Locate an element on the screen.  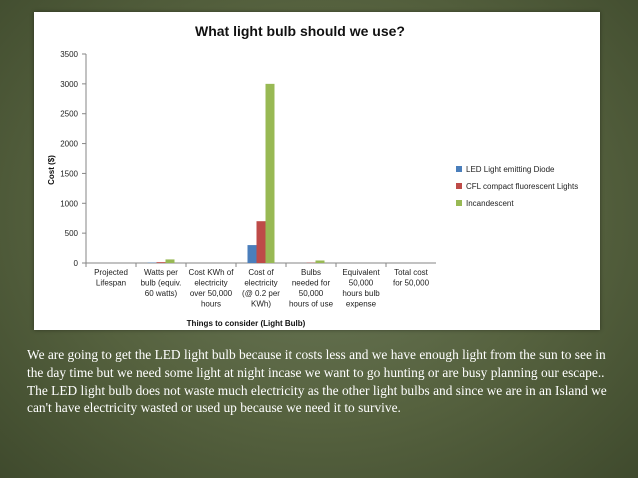
x-tick-label-line: over 50,000 is located at coordinates (211, 293).